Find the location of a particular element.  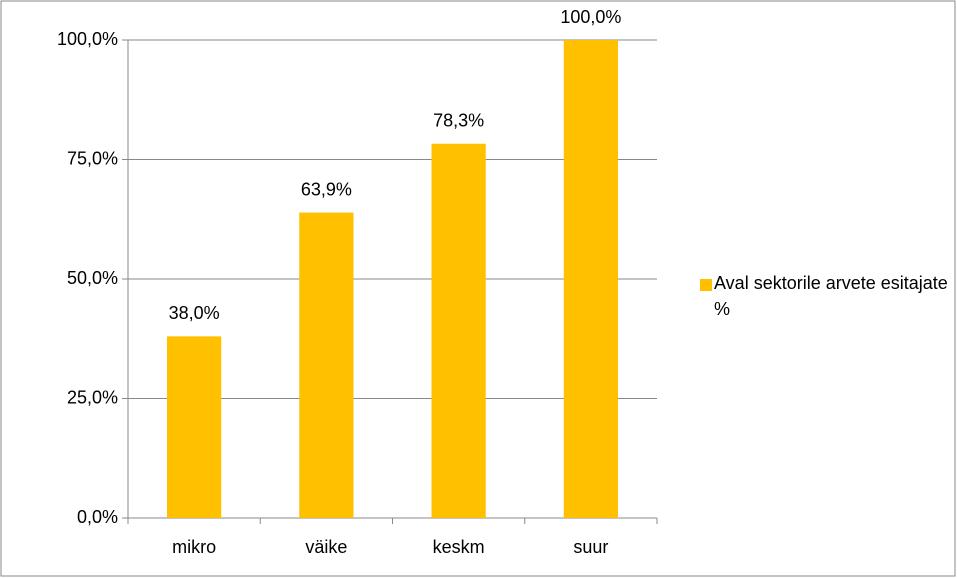

data-label: 78,3% is located at coordinates (458, 120).